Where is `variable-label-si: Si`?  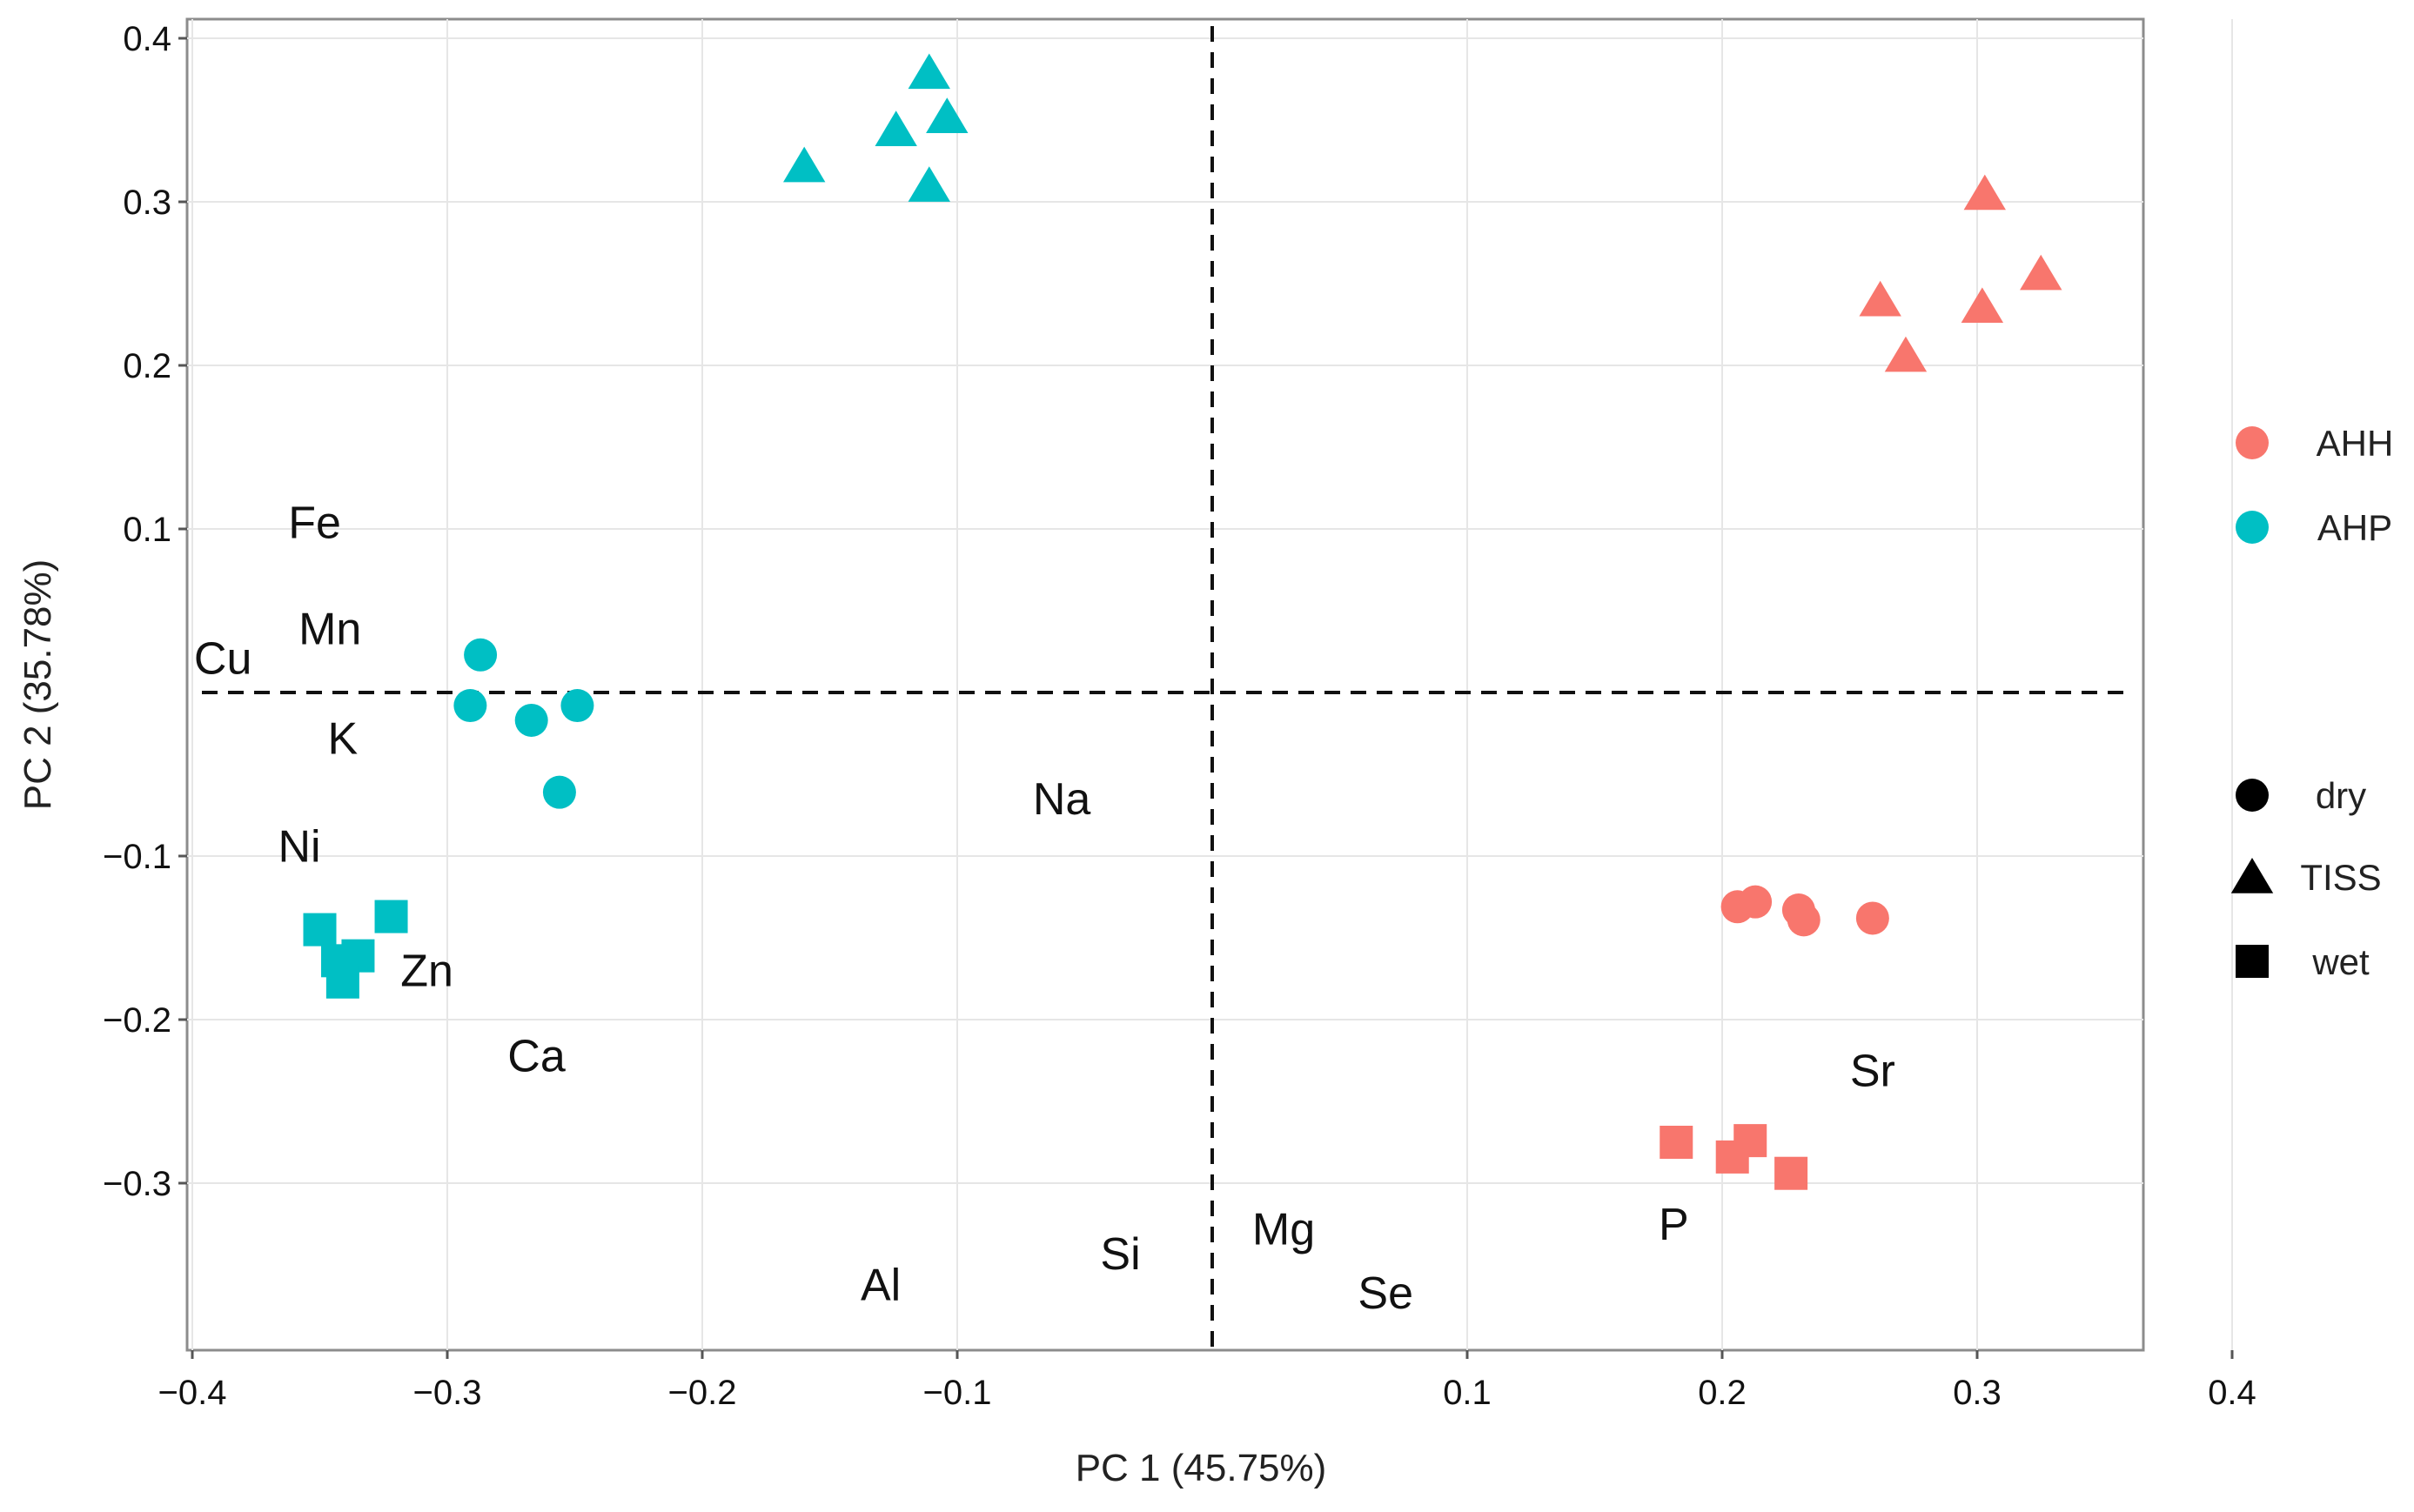 variable-label-si: Si is located at coordinates (1120, 1255).